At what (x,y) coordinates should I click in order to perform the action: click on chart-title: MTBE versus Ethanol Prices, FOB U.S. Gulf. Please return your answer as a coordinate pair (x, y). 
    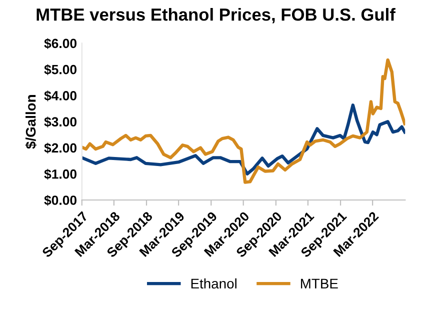
    Looking at the image, I should click on (216, 16).